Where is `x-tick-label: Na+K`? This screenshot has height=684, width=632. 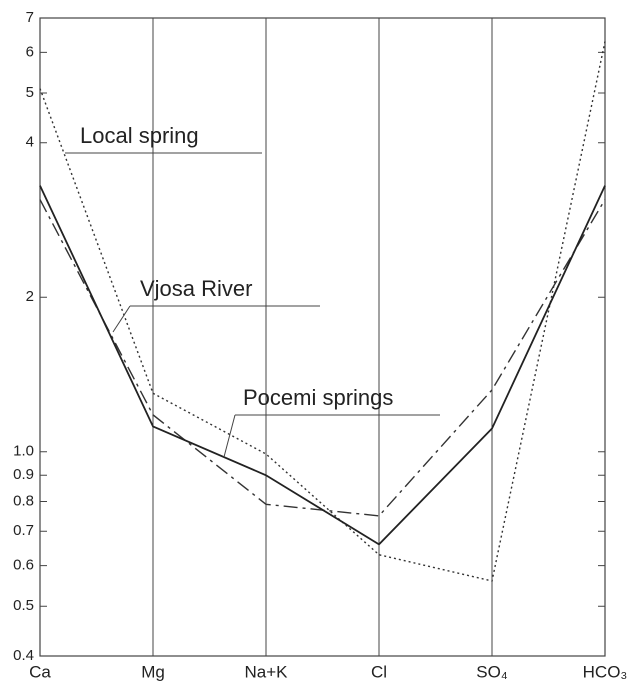 x-tick-label: Na+K is located at coordinates (267, 671).